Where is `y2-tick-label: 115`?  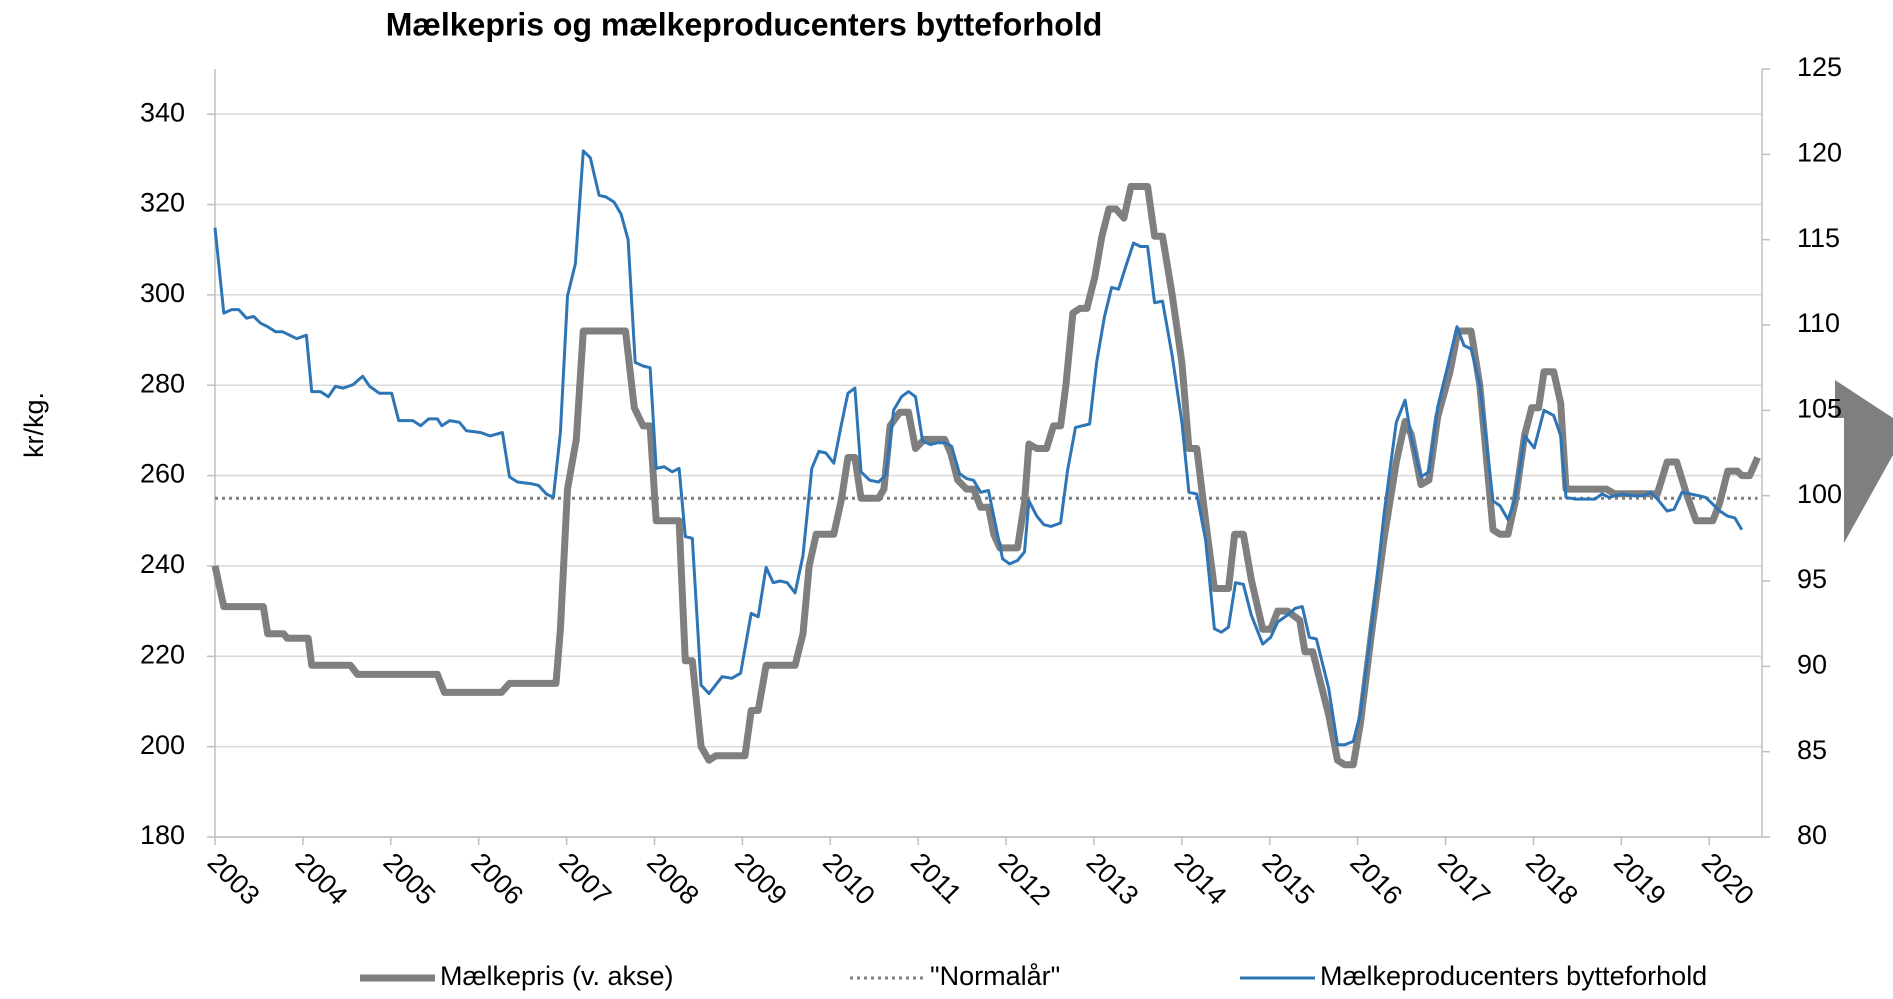
y2-tick-label: 115 is located at coordinates (1818, 238).